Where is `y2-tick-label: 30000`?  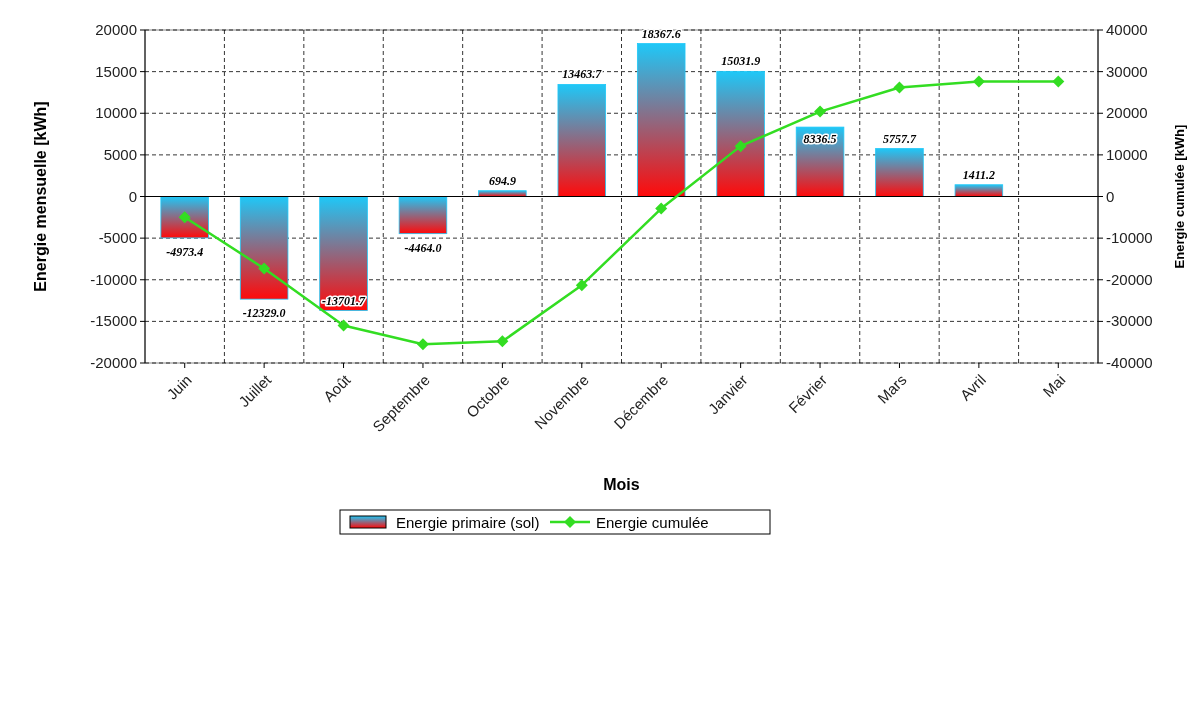
y2-tick-label: 30000 is located at coordinates (1127, 71).